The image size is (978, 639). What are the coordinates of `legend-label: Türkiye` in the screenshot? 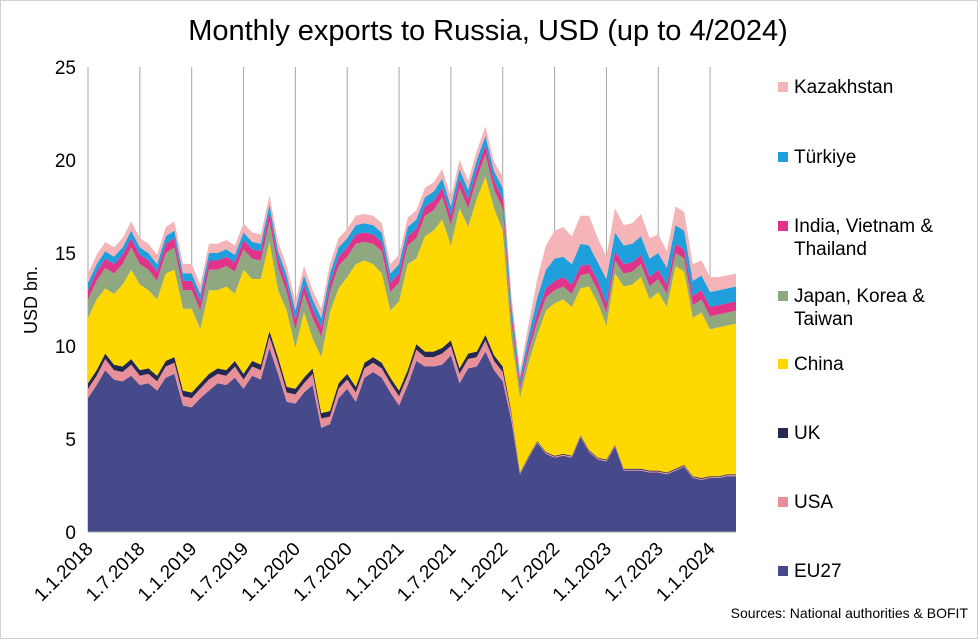 It's located at (825, 157).